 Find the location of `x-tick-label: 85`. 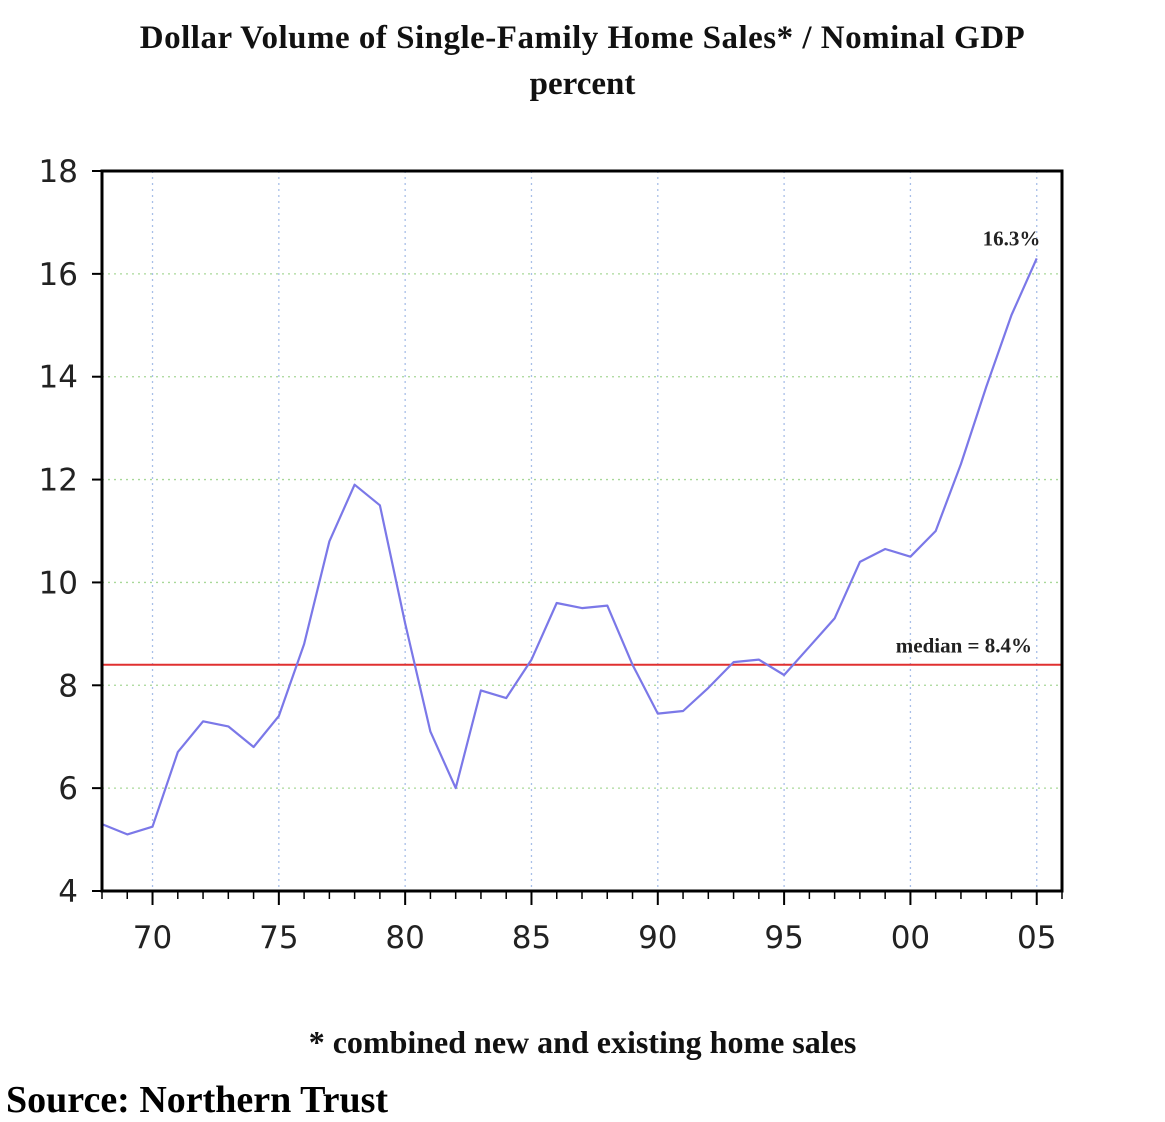

x-tick-label: 85 is located at coordinates (531, 938).